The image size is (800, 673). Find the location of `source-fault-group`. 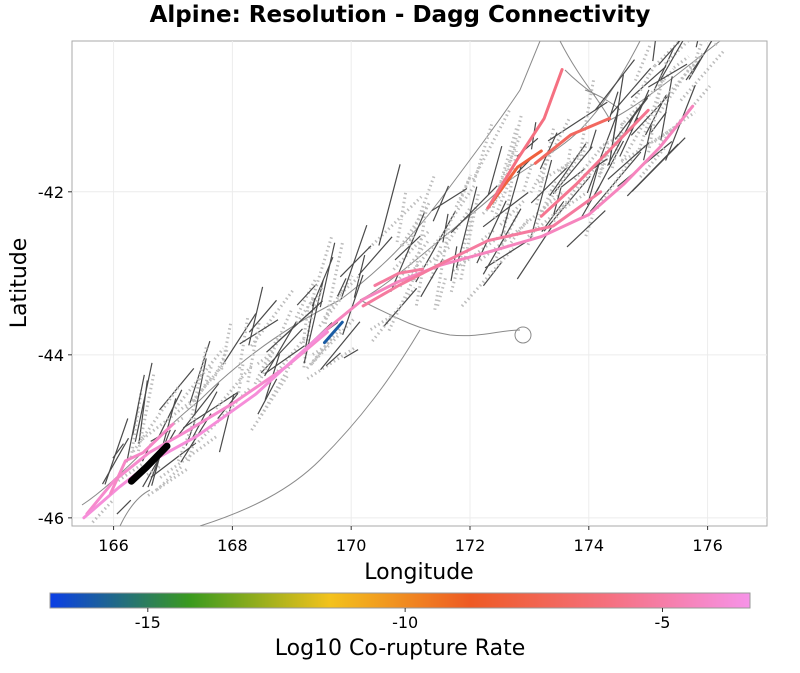

source-fault-group is located at coordinates (149, 463).